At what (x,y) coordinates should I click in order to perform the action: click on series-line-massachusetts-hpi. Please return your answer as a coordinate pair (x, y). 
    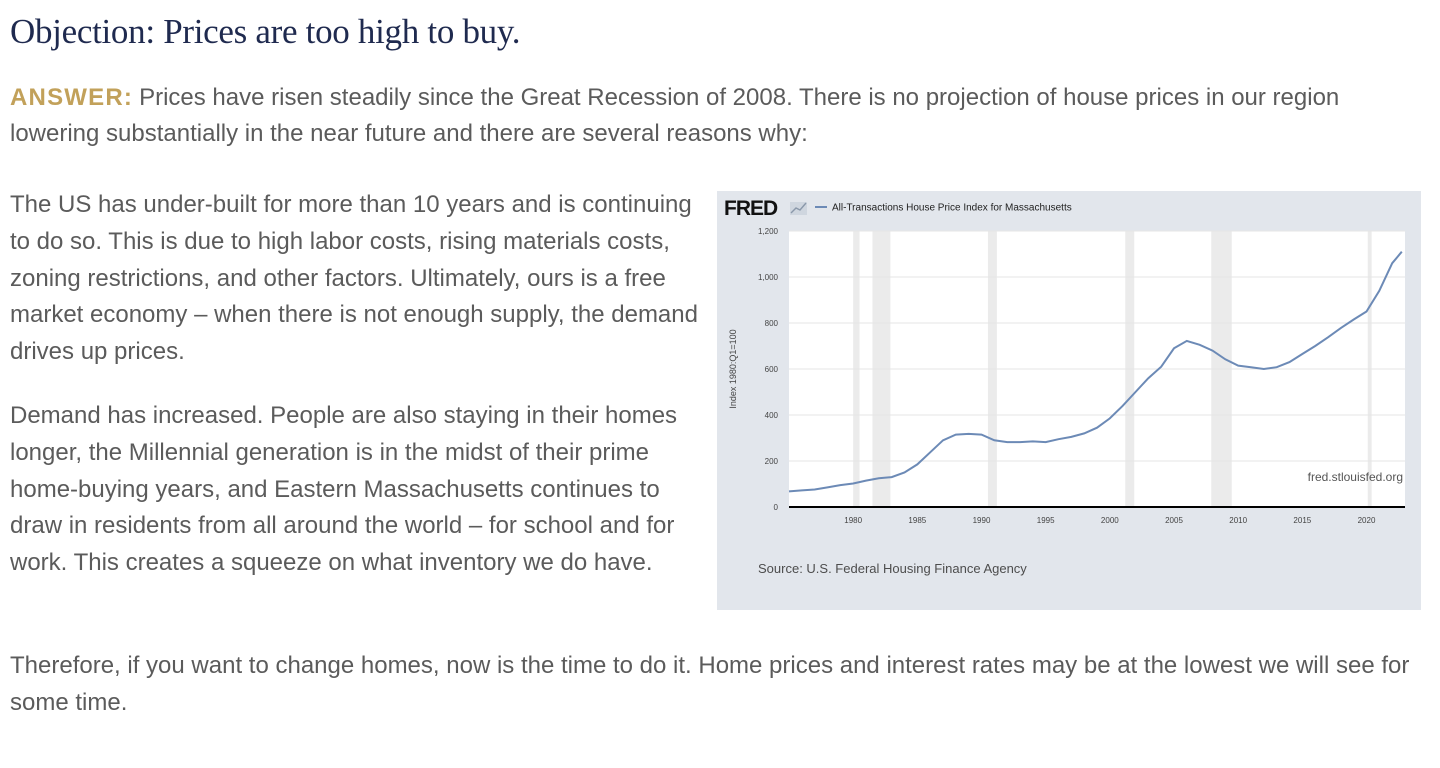
    Looking at the image, I should click on (1095, 372).